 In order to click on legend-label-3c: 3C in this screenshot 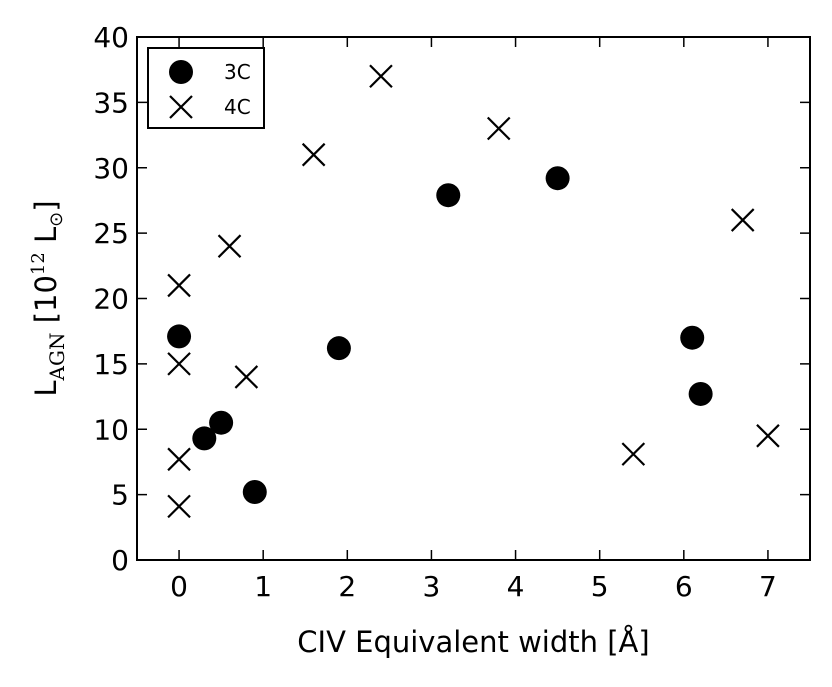, I will do `click(237, 72)`.